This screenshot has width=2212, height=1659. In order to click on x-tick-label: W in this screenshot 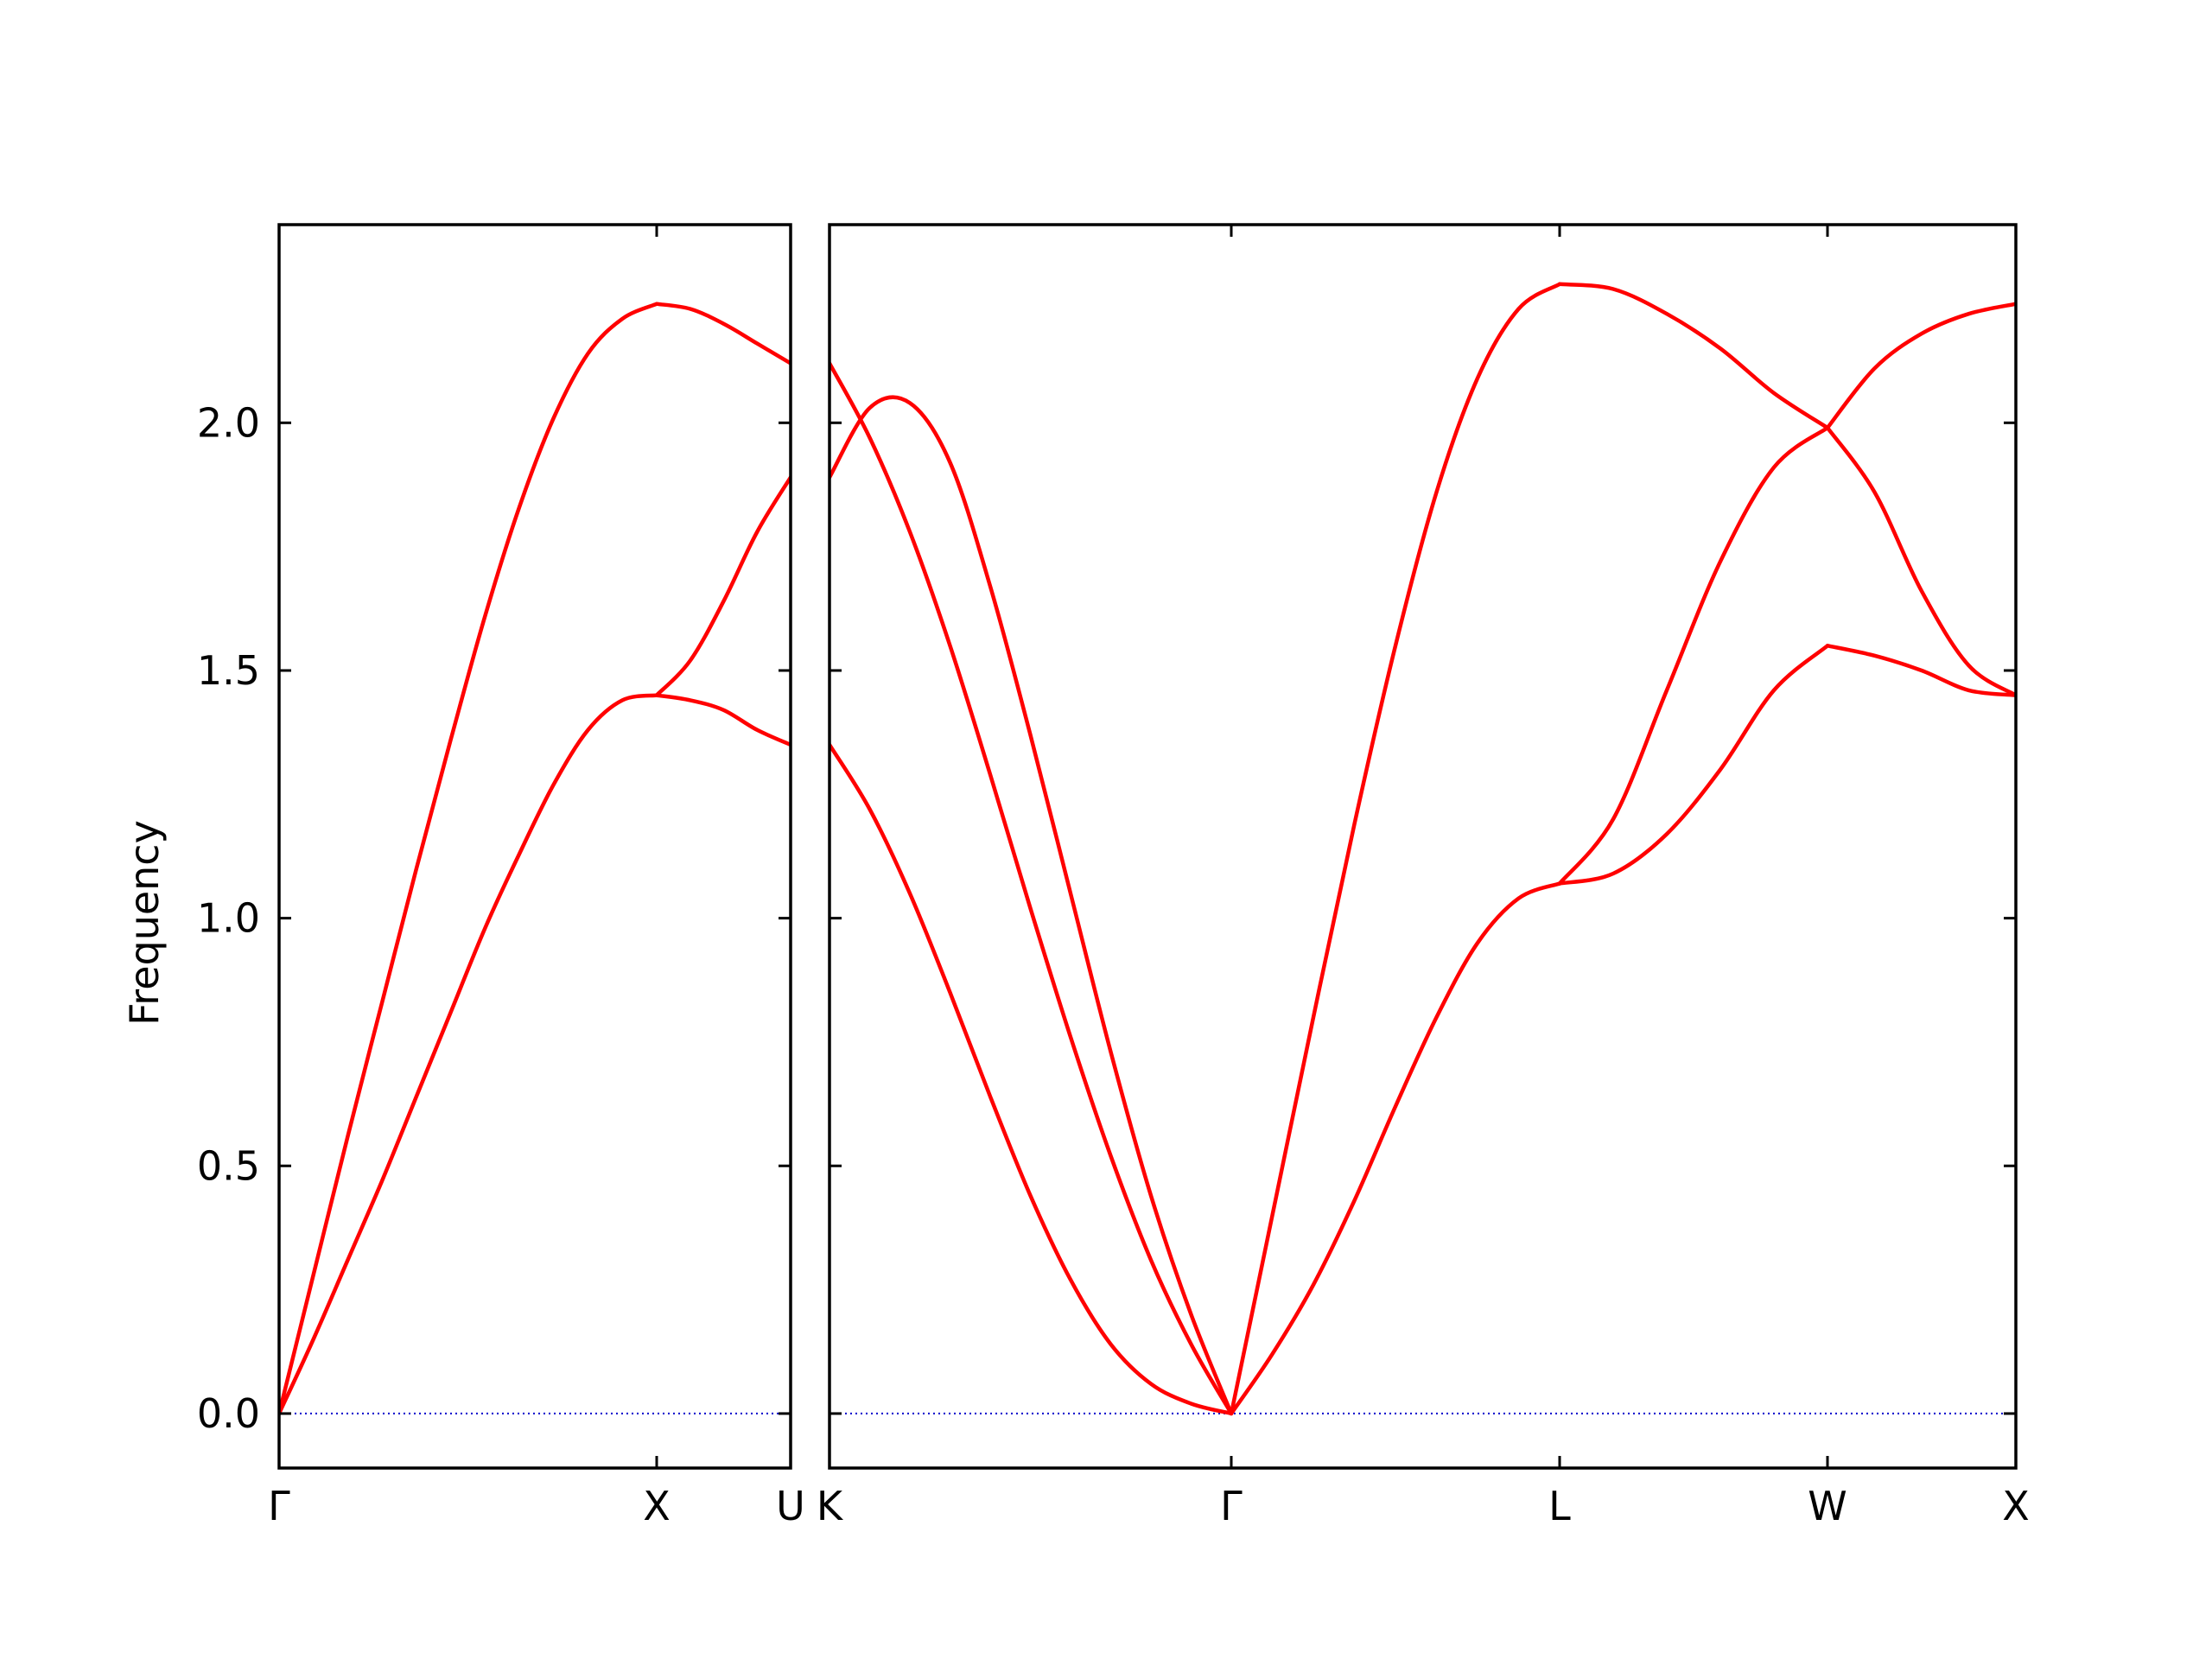, I will do `click(1827, 1506)`.